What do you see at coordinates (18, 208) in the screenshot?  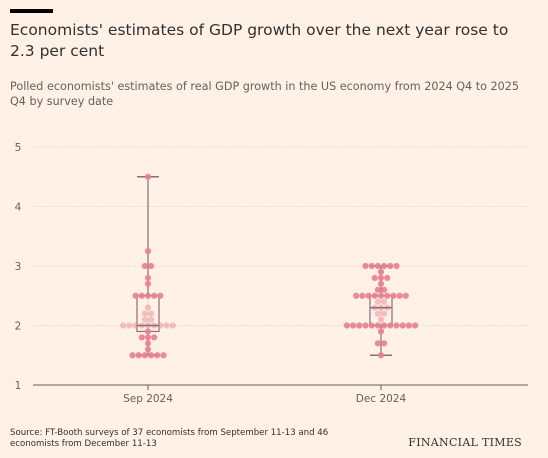 I see `y-tick-label: 4` at bounding box center [18, 208].